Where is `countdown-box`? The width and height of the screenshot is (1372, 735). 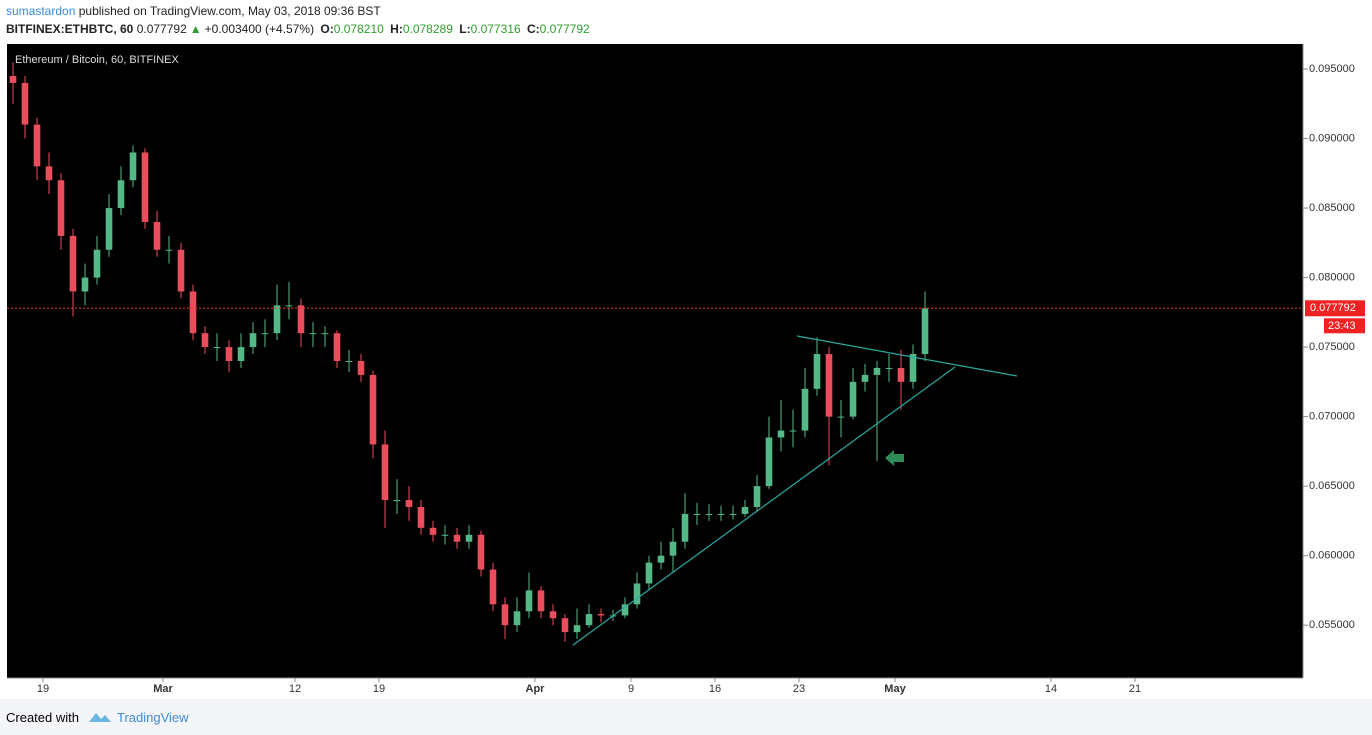 countdown-box is located at coordinates (1344, 326).